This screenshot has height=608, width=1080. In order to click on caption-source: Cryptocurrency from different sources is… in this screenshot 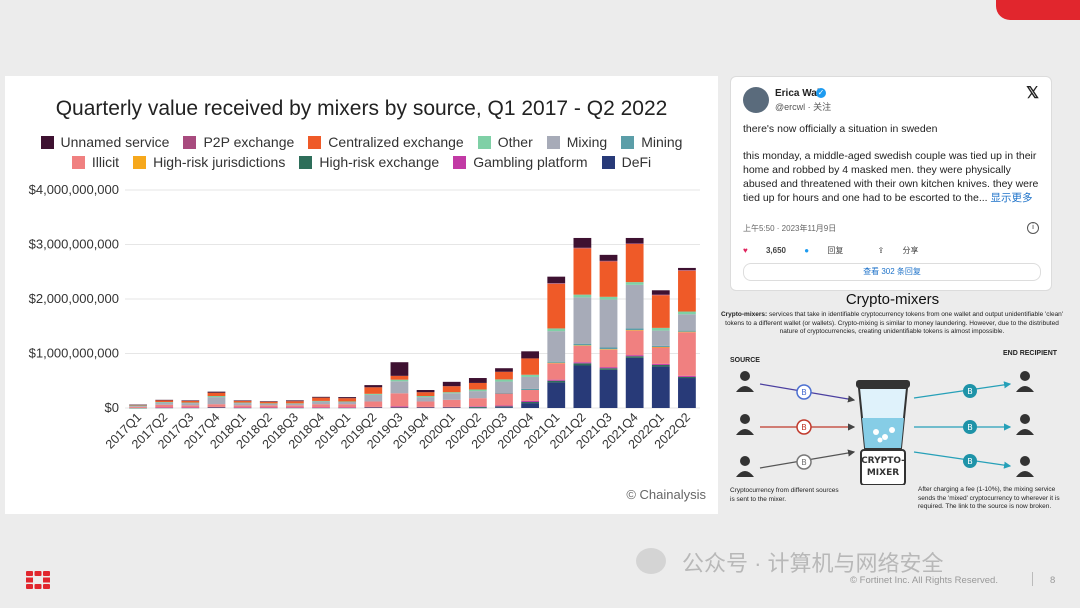, I will do `click(784, 495)`.